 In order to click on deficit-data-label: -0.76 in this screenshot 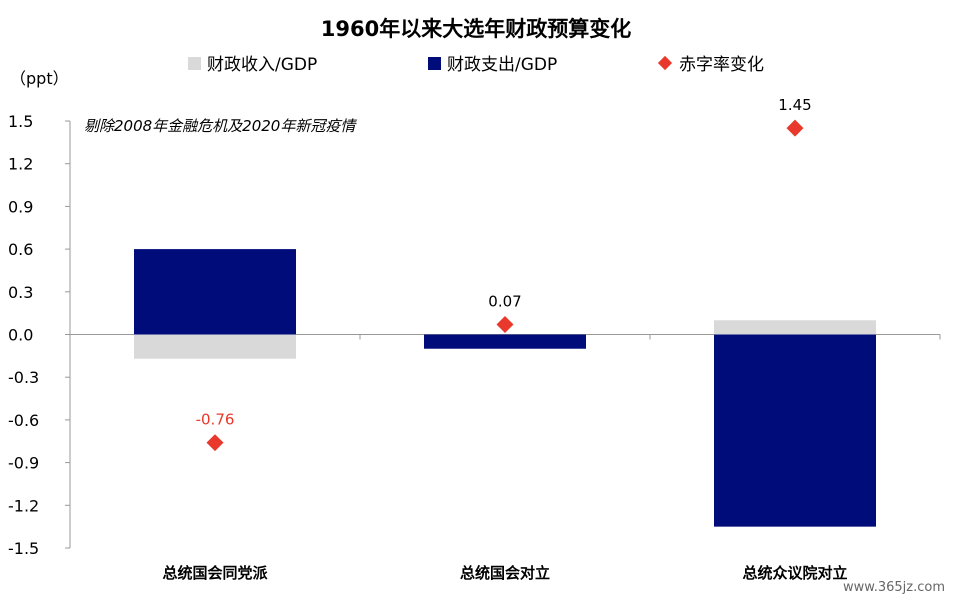, I will do `click(215, 420)`.